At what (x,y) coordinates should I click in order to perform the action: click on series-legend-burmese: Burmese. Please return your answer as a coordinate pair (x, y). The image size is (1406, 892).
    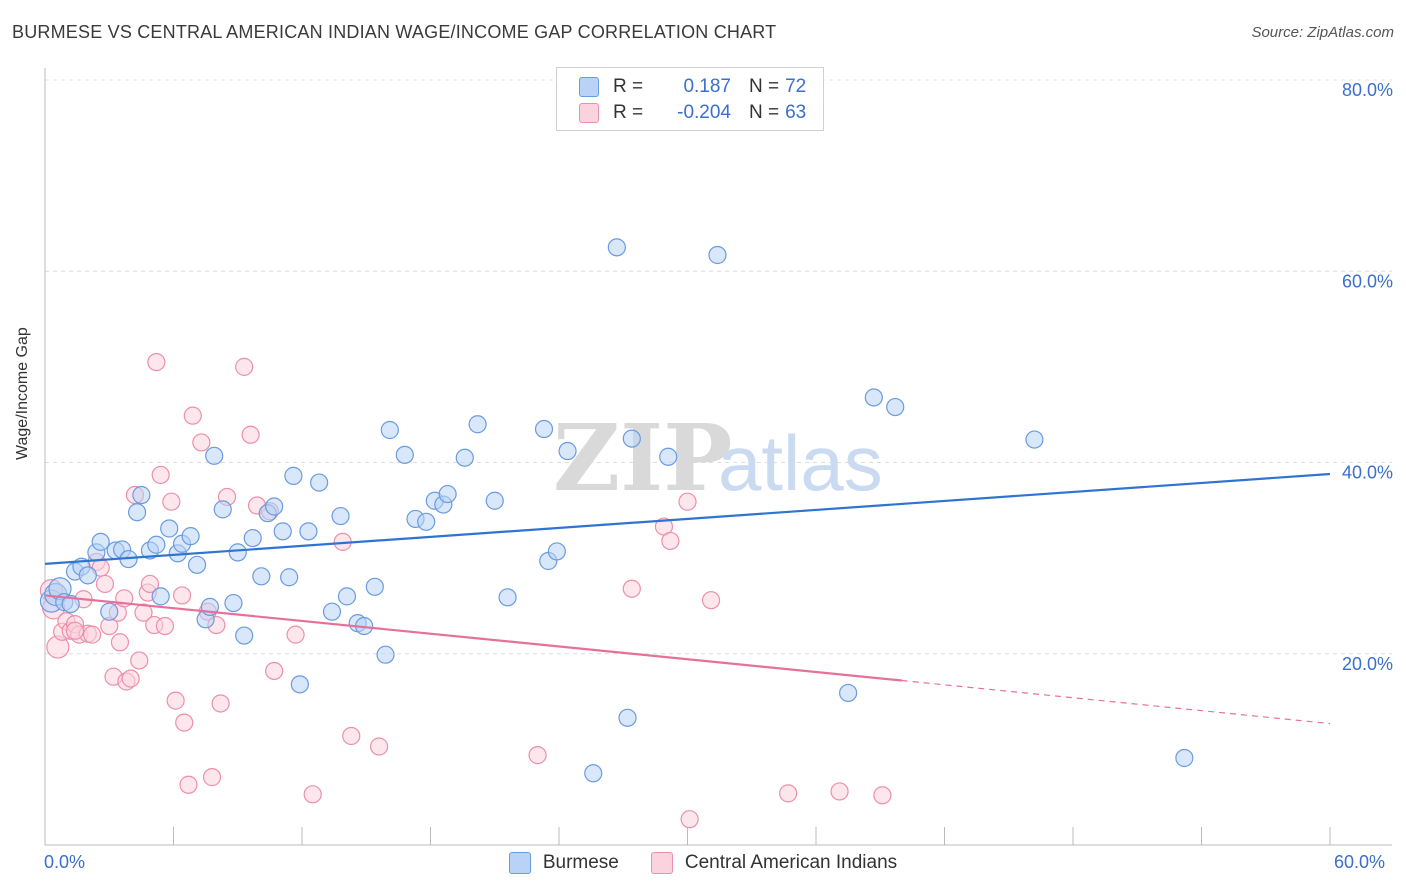
    Looking at the image, I should click on (563, 863).